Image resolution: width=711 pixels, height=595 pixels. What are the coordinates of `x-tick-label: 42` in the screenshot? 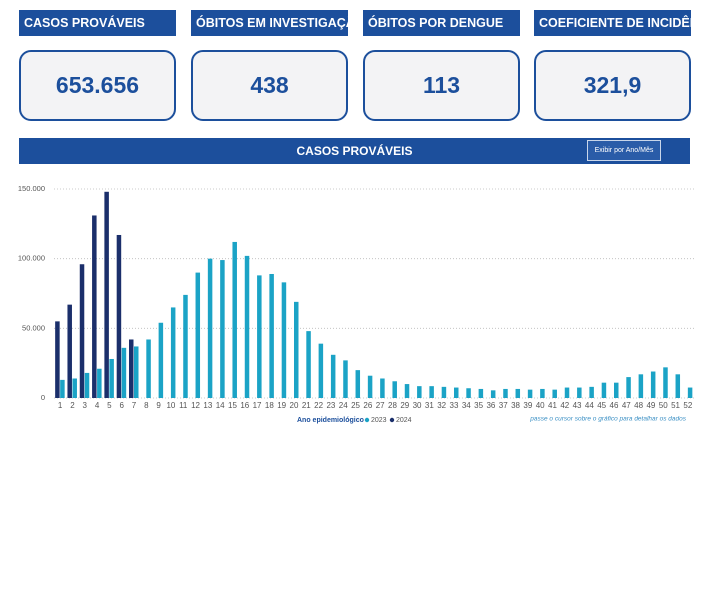 It's located at (564, 405).